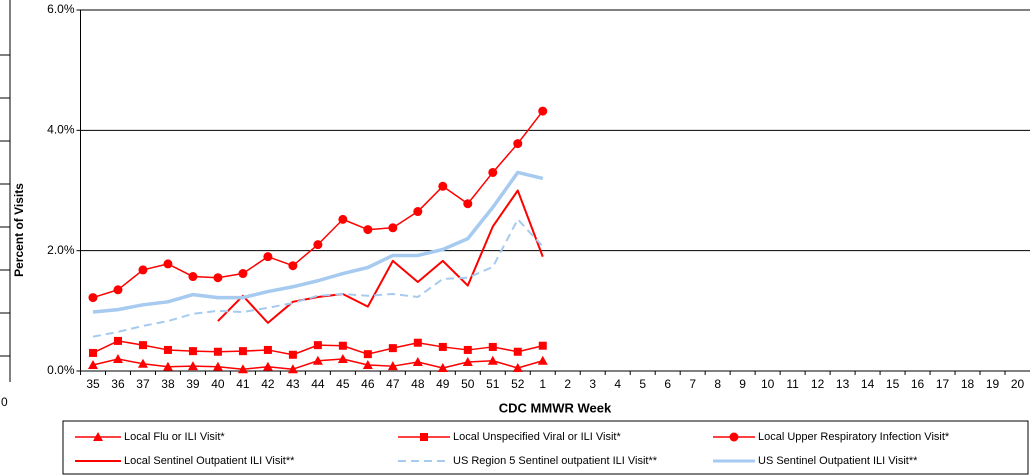 The width and height of the screenshot is (1031, 475). What do you see at coordinates (118, 384) in the screenshot?
I see `x-tick-label: 36` at bounding box center [118, 384].